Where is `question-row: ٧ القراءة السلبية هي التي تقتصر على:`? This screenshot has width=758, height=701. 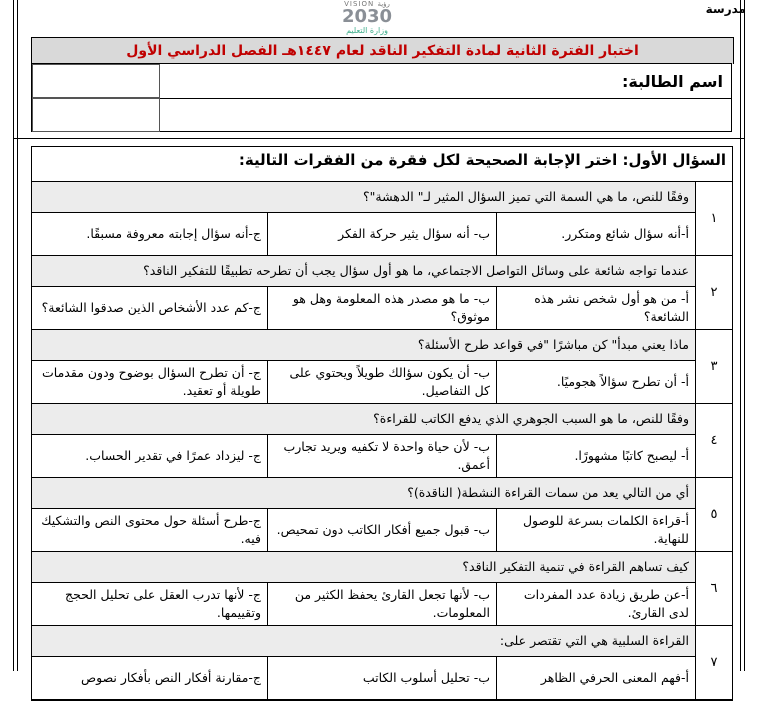 question-row: ٧ القراءة السلبية هي التي تقتصر على: is located at coordinates (382, 662).